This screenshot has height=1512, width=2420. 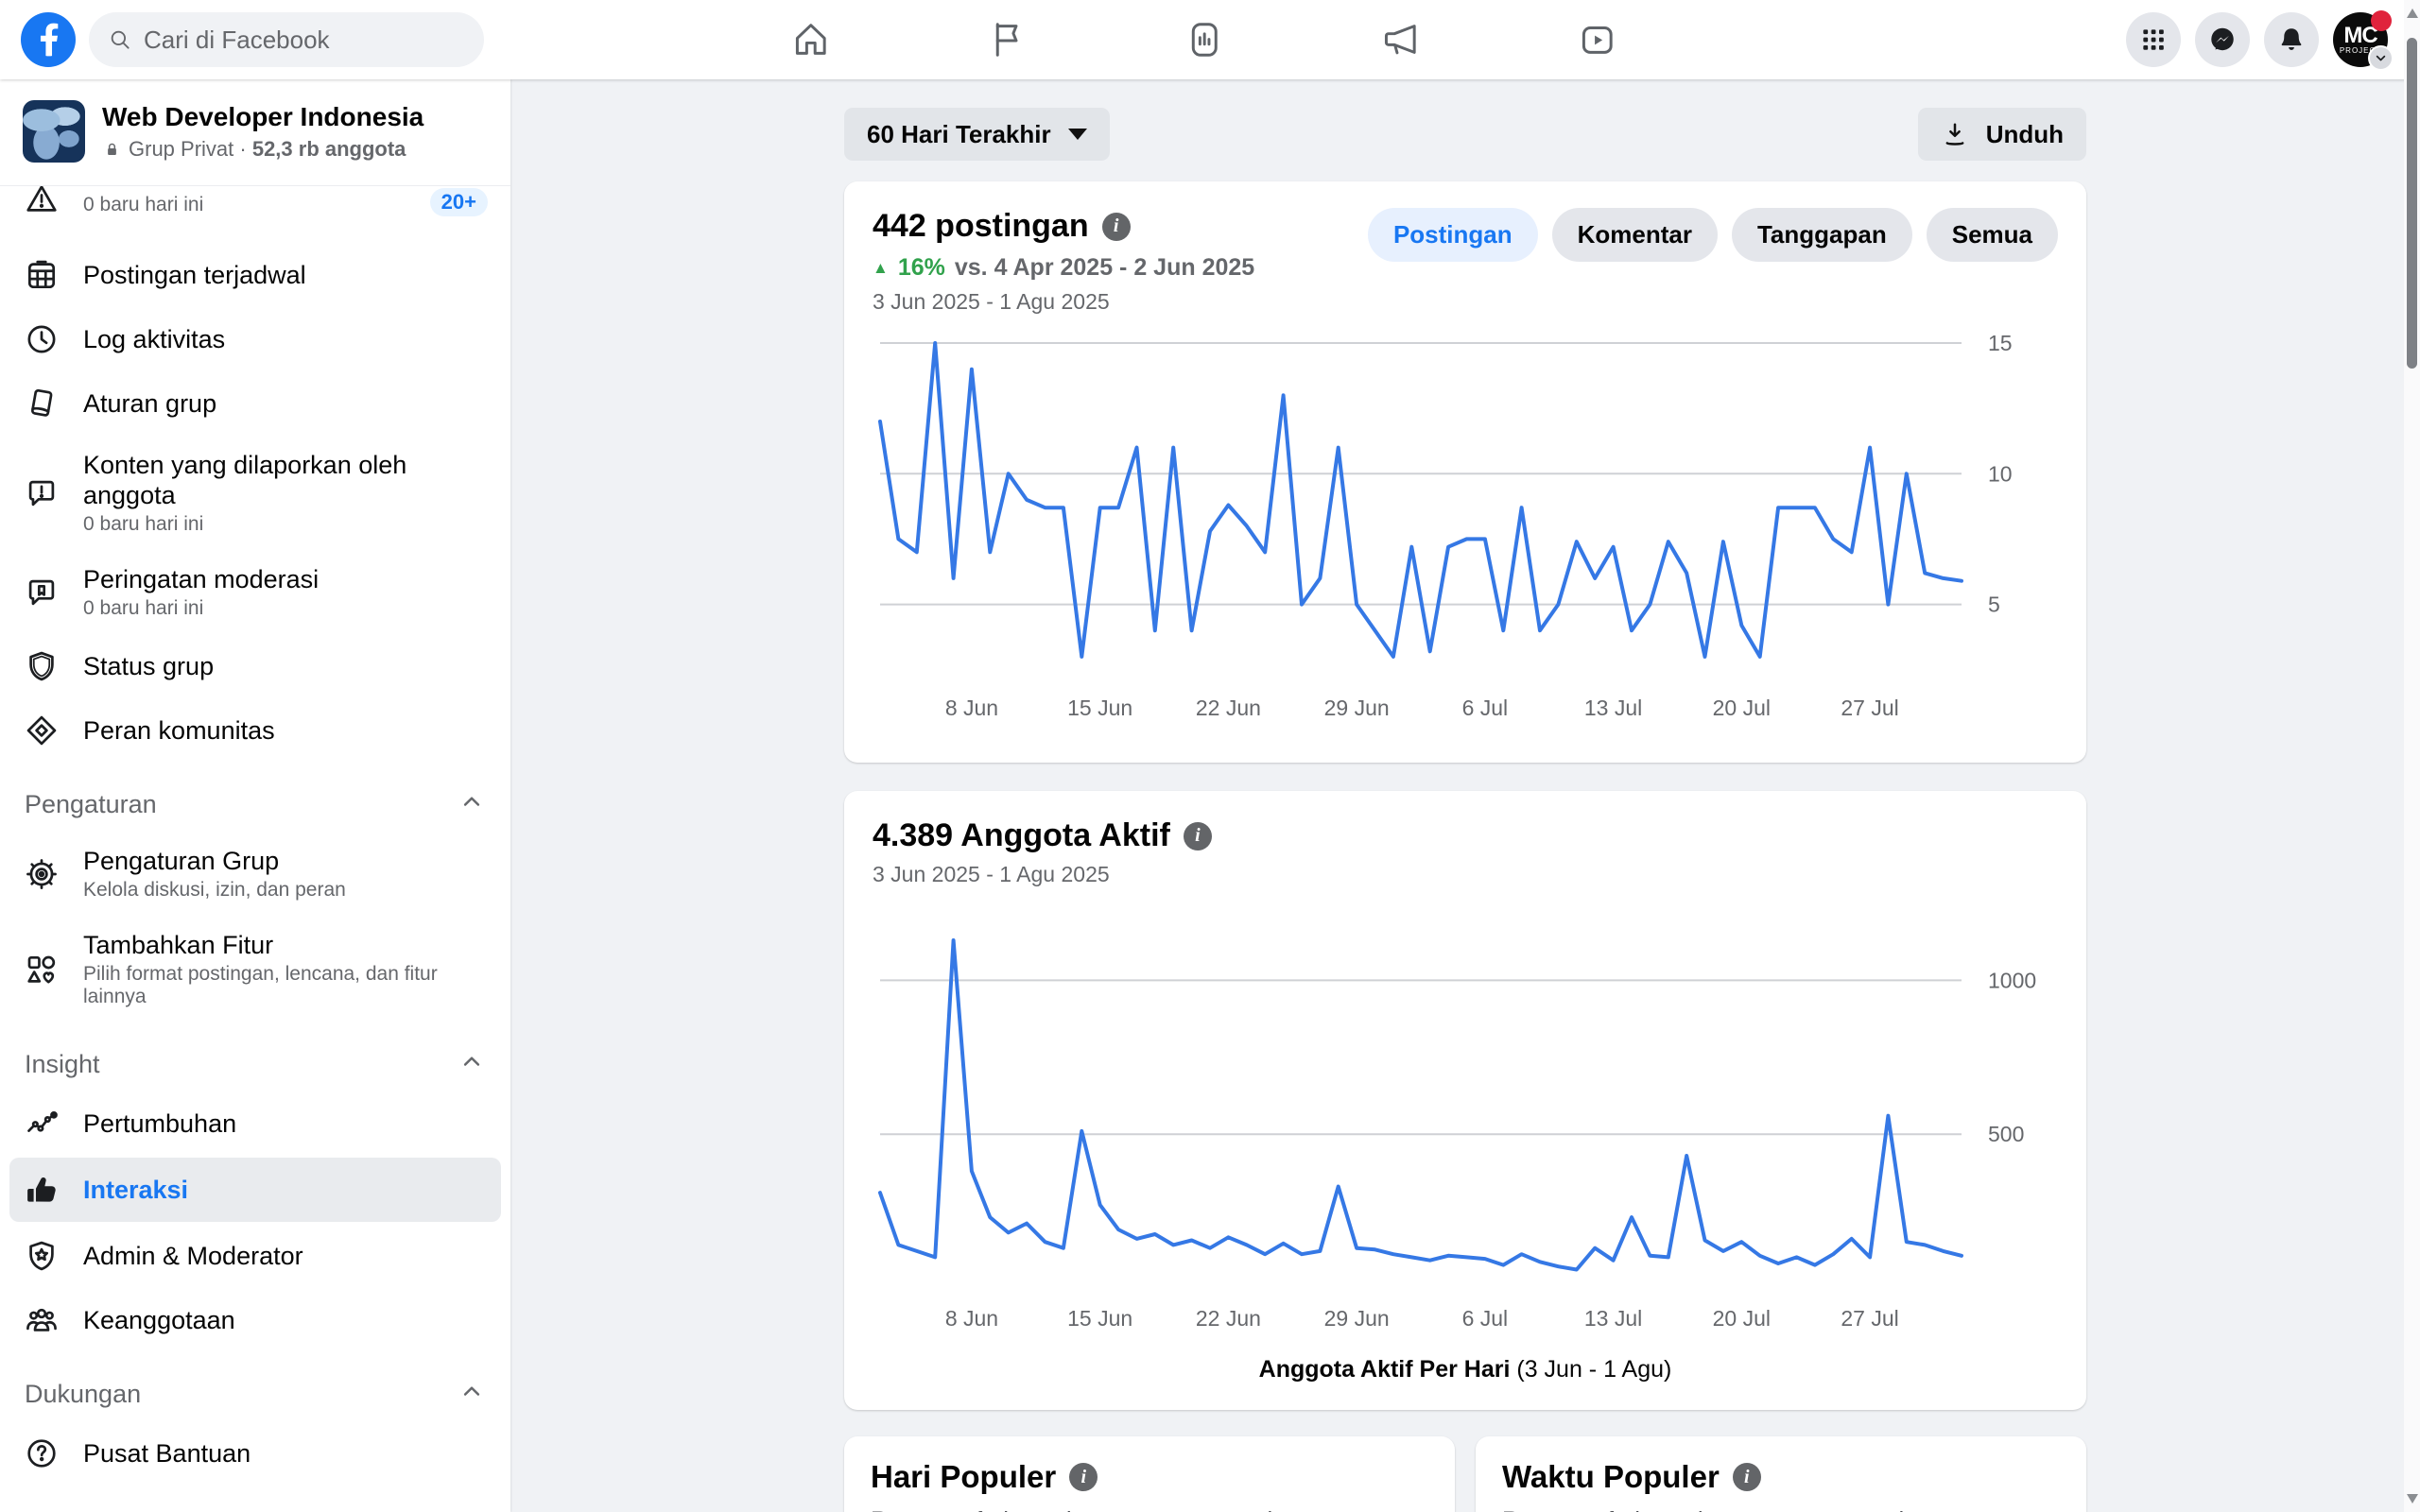 What do you see at coordinates (255, 214) in the screenshot?
I see `sidebar-item-clipped: 0 baru hari ini 20+` at bounding box center [255, 214].